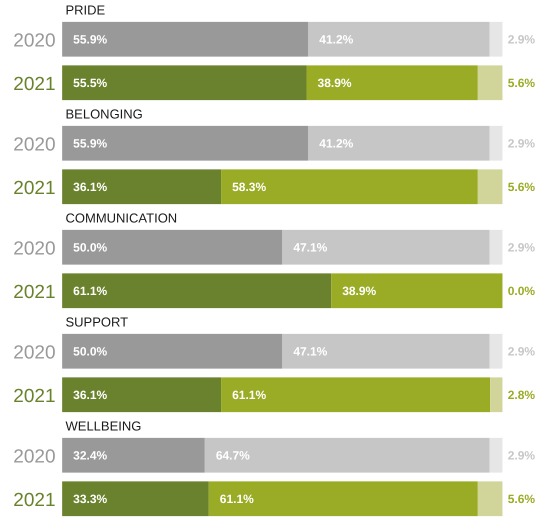 This screenshot has height=523, width=546. I want to click on data-label: 55.5%, so click(90, 83).